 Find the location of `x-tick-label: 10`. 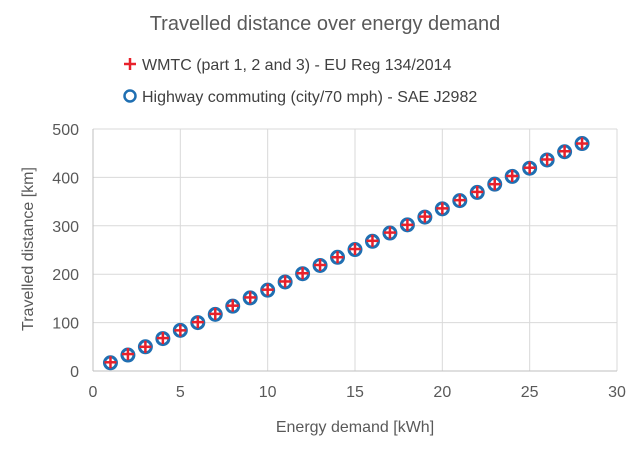

x-tick-label: 10 is located at coordinates (268, 392).